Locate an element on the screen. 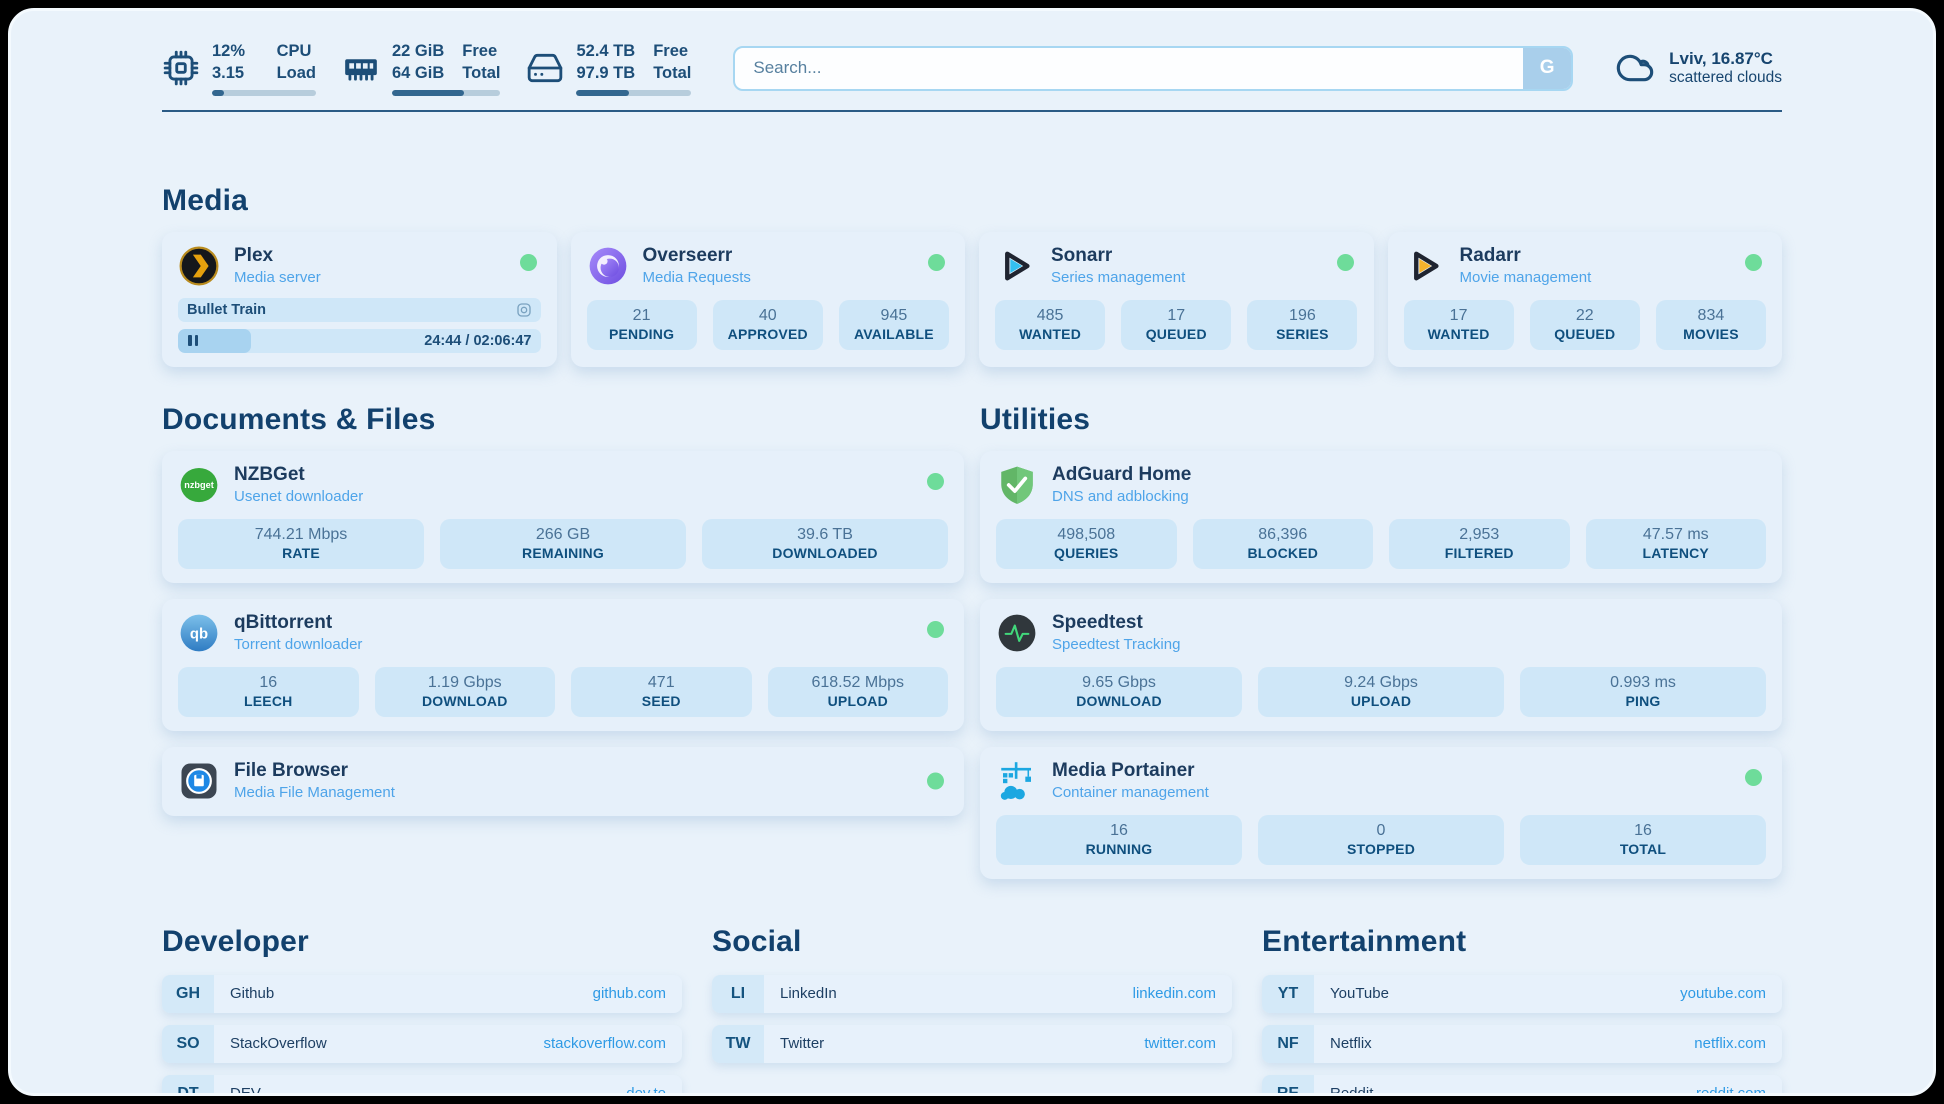 This screenshot has height=1104, width=1944. plex-progress-fill is located at coordinates (214, 340).